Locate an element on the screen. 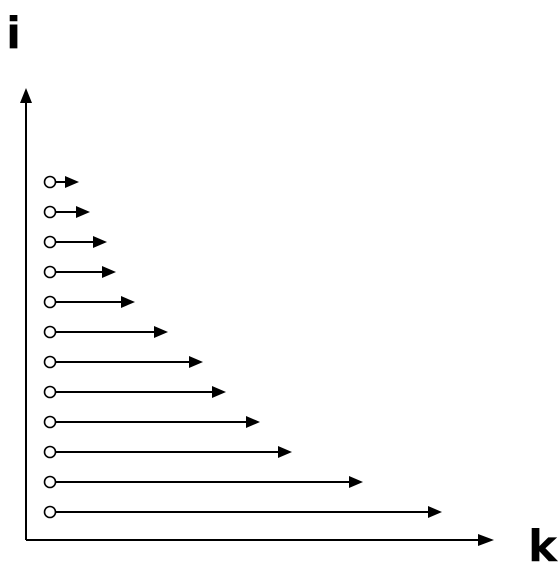  horizontal-axis-arrowhead is located at coordinates (486, 540).